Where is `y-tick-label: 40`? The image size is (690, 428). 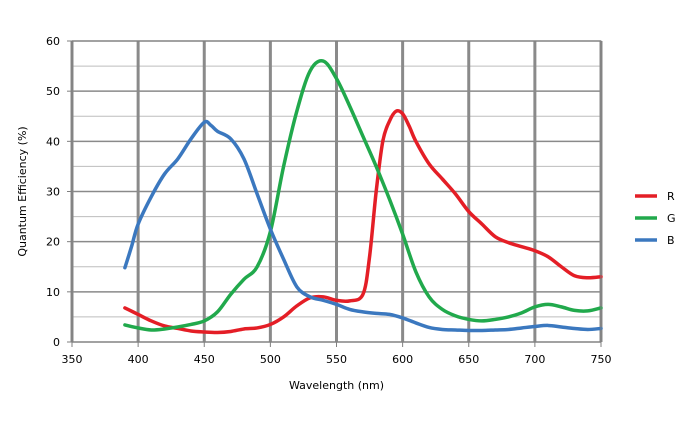 y-tick-label: 40 is located at coordinates (53, 141).